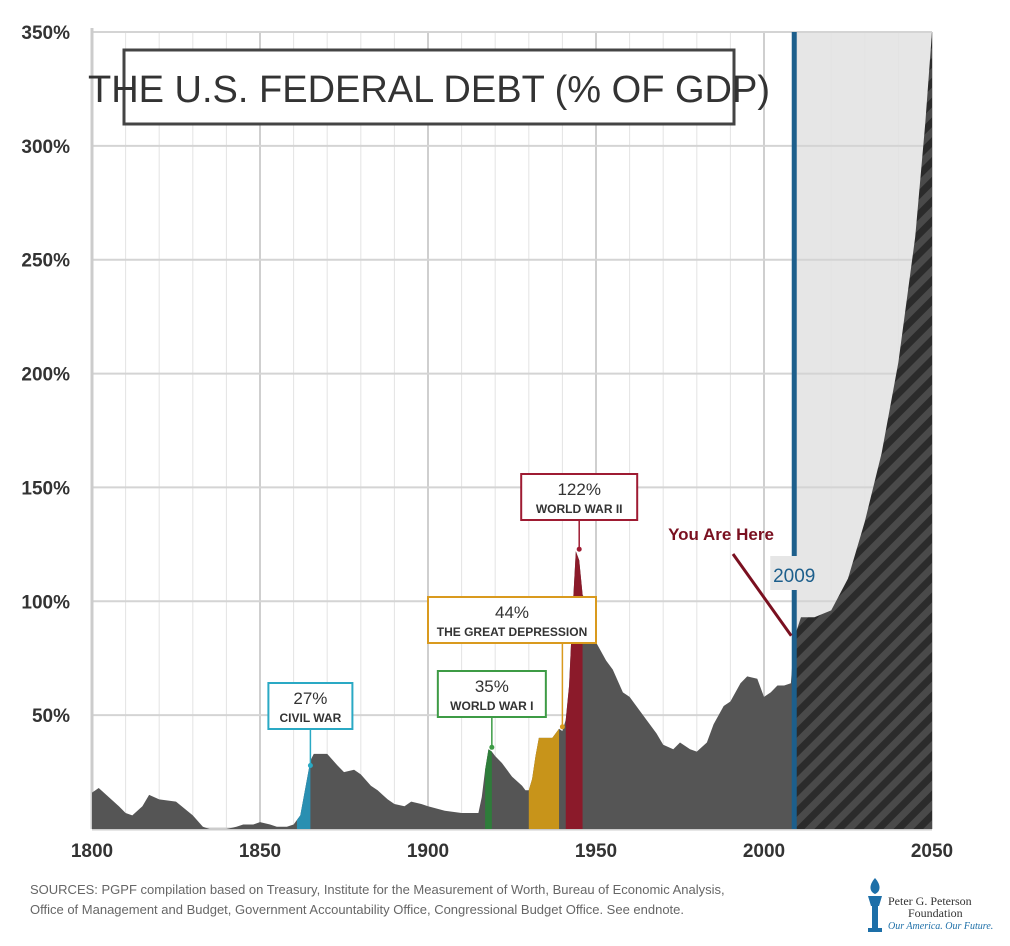 This screenshot has width=1010, height=946. Describe the element at coordinates (574, 690) in the screenshot. I see `world-war-ii-highlight` at that location.